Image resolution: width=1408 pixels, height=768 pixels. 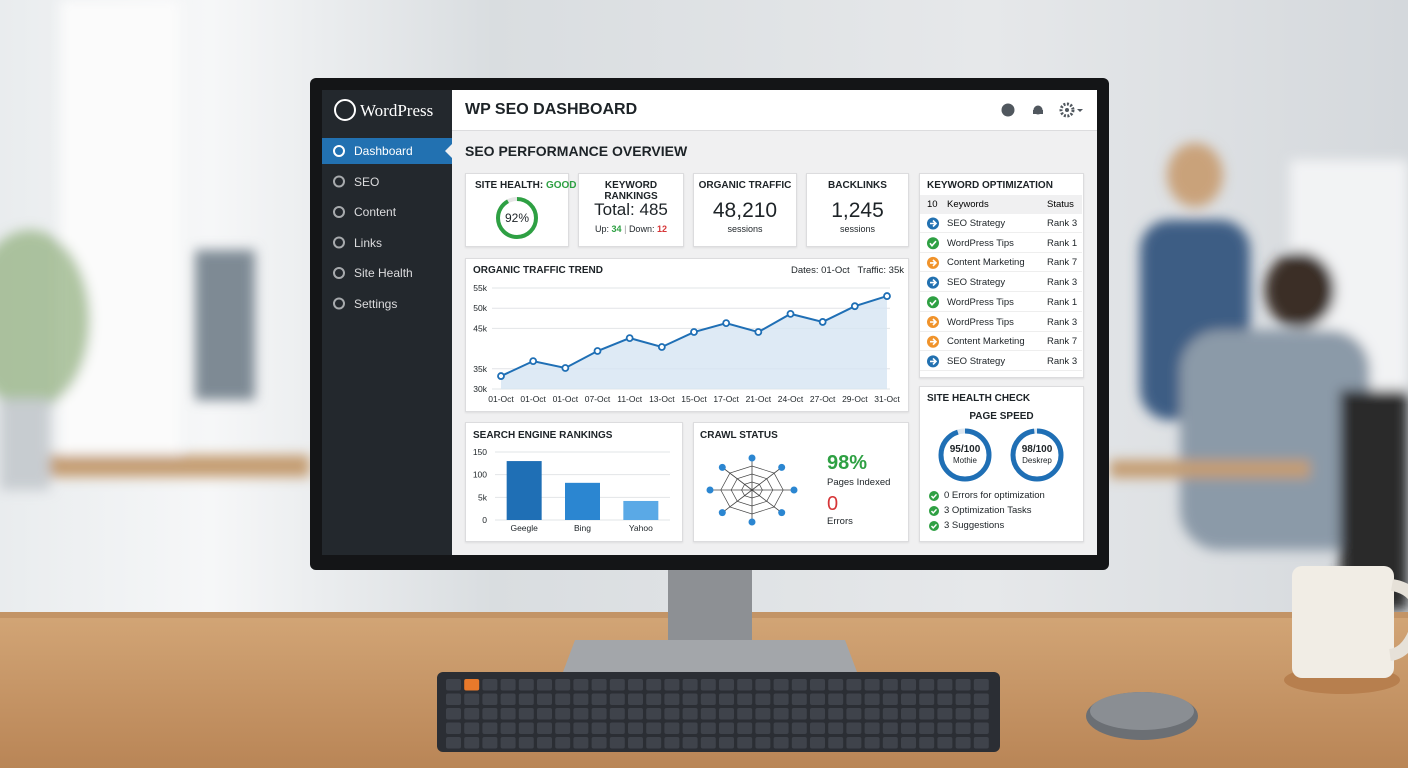 I want to click on total-label: Total:, so click(x=614, y=209).